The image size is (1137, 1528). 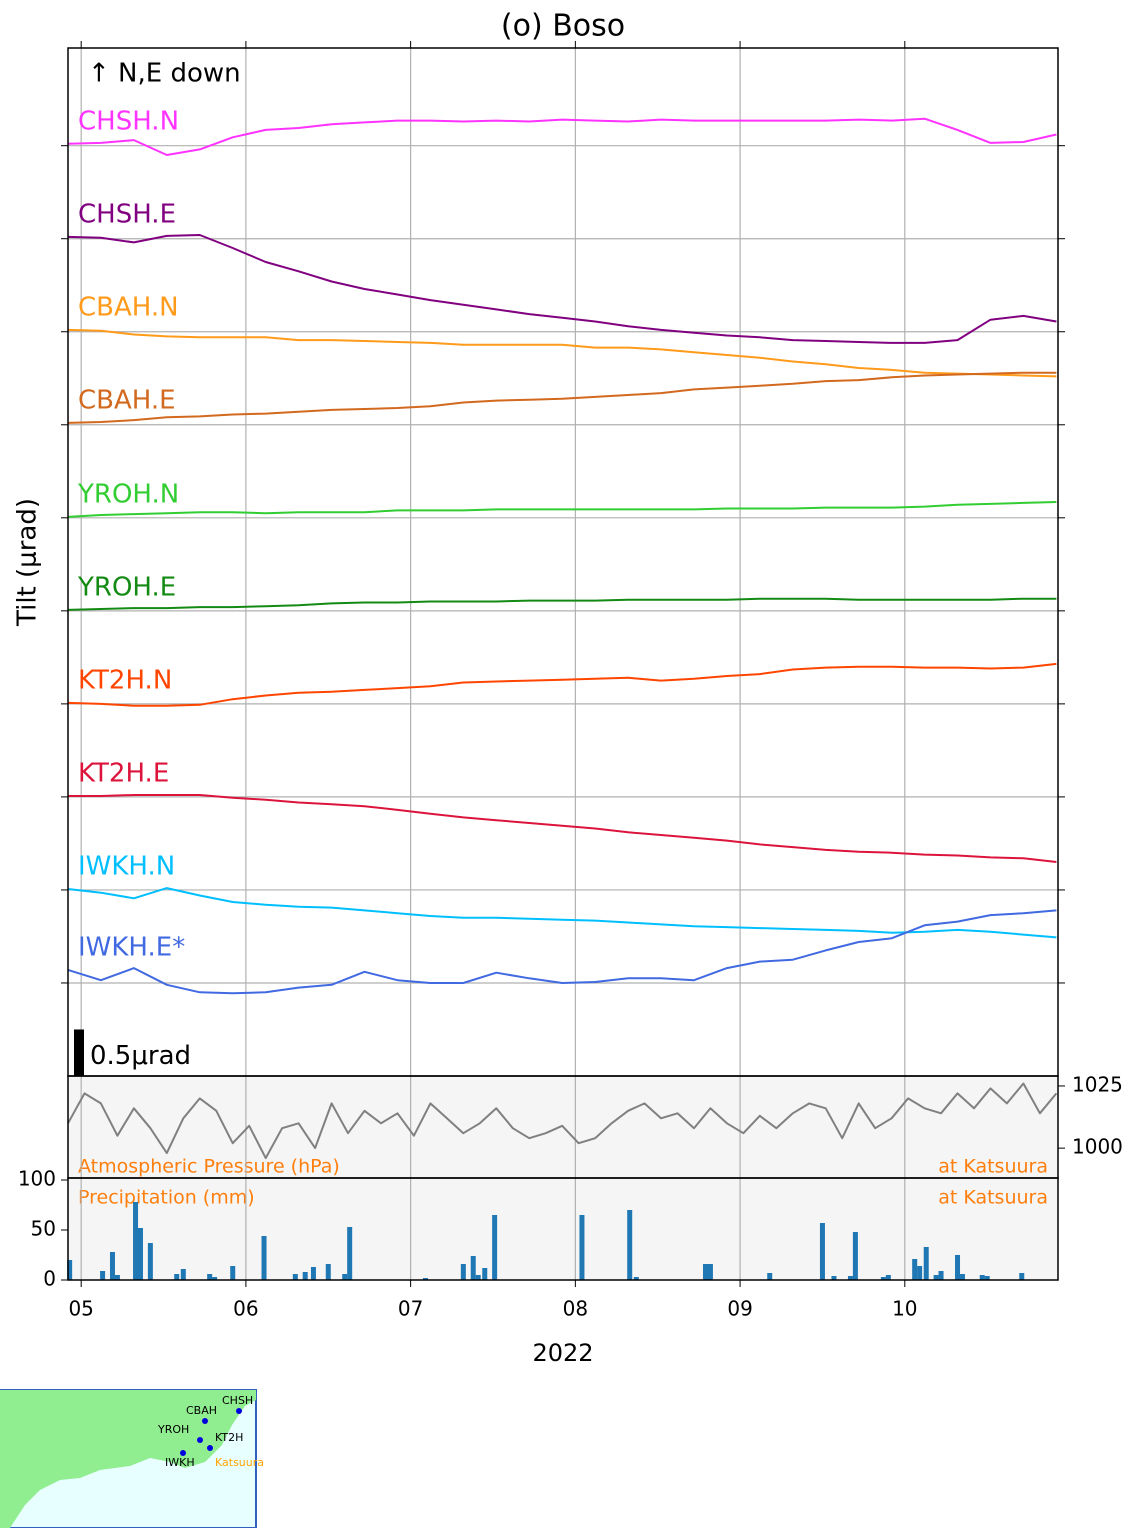 What do you see at coordinates (739, 1309) in the screenshot?
I see `x-tick-label: 09` at bounding box center [739, 1309].